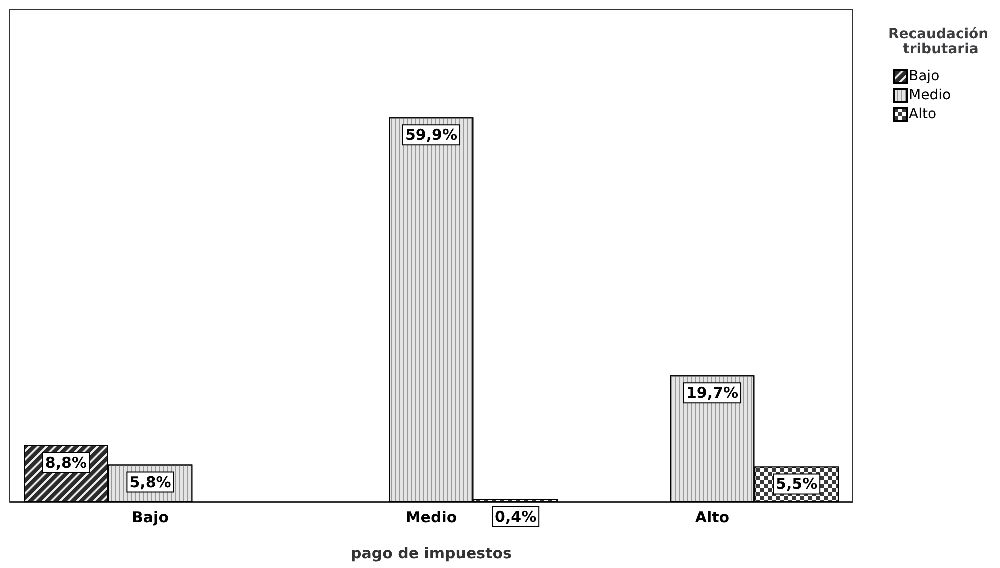 This screenshot has height=568, width=1000. Describe the element at coordinates (151, 517) in the screenshot. I see `x-tick-label: Bajo` at that location.